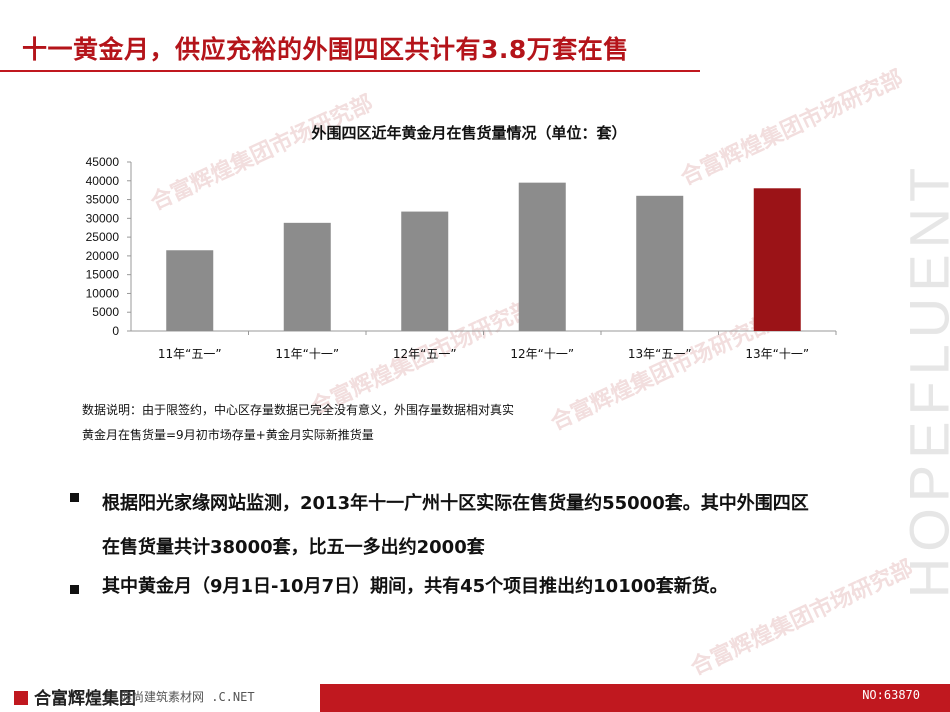  I want to click on y-tick-label: 20000, so click(103, 256).